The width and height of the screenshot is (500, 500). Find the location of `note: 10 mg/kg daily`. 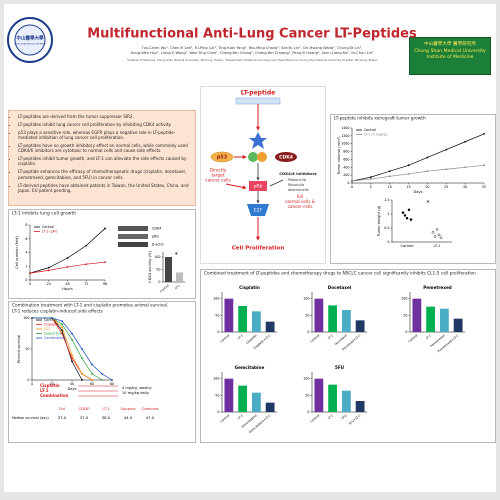

note: 10 mg/kg daily is located at coordinates (136, 393).